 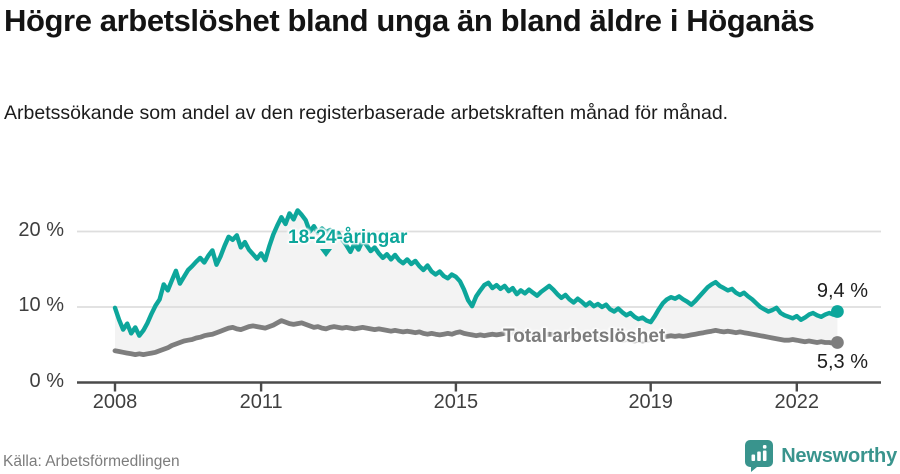 I want to click on series-label-total: Total arbetslöshet, so click(x=584, y=336).